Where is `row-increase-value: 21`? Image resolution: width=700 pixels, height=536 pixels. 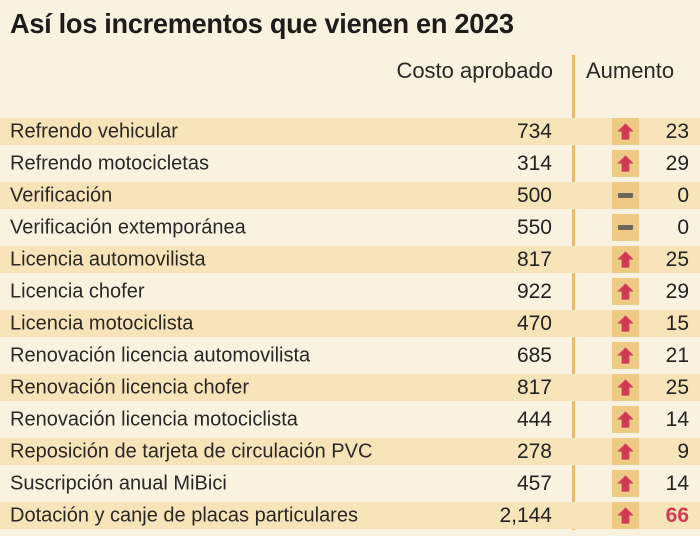 row-increase-value: 21 is located at coordinates (677, 355).